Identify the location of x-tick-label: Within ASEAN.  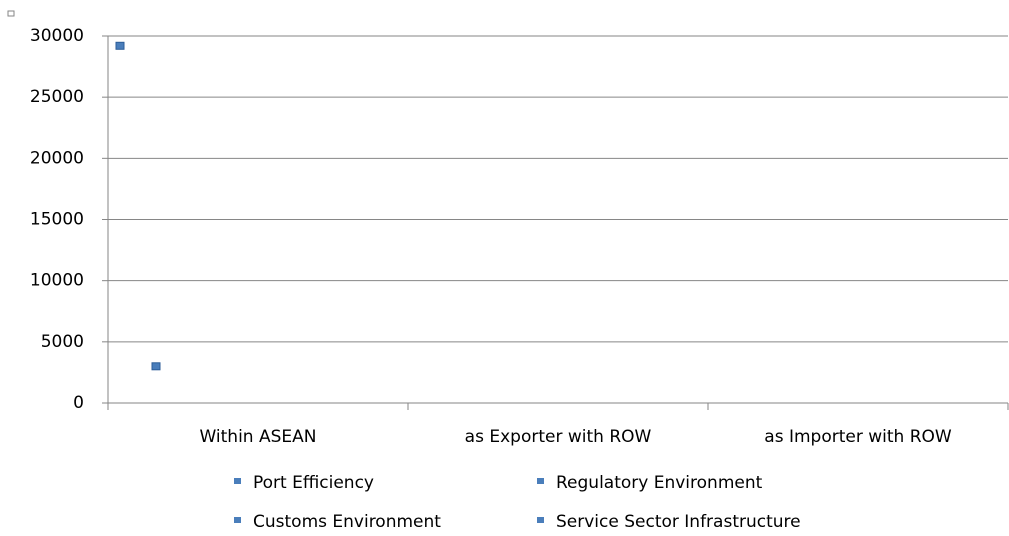
(257, 437).